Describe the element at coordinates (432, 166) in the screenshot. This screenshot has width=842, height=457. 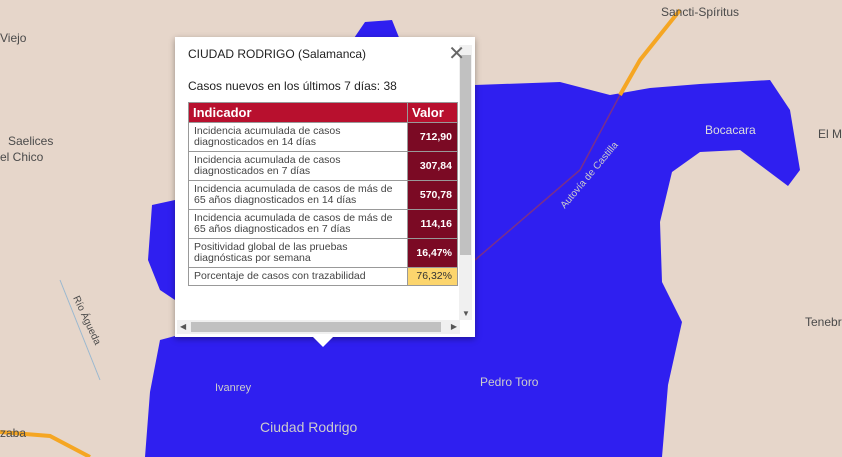
I see `row-value: 307,84` at that location.